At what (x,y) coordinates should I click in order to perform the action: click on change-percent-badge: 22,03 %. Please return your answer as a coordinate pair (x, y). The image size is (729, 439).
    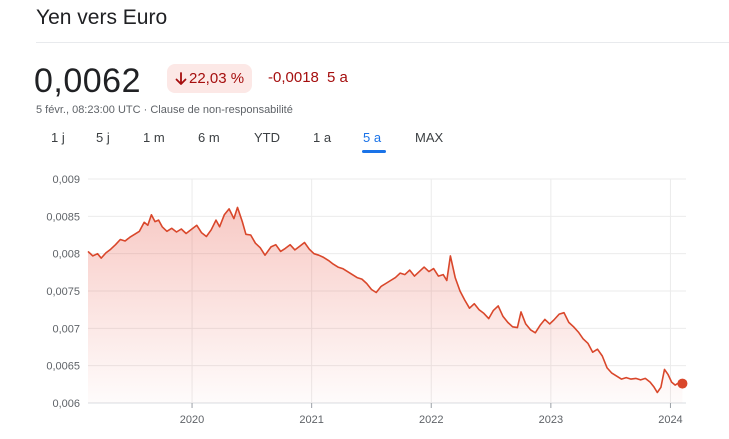
    Looking at the image, I should click on (210, 78).